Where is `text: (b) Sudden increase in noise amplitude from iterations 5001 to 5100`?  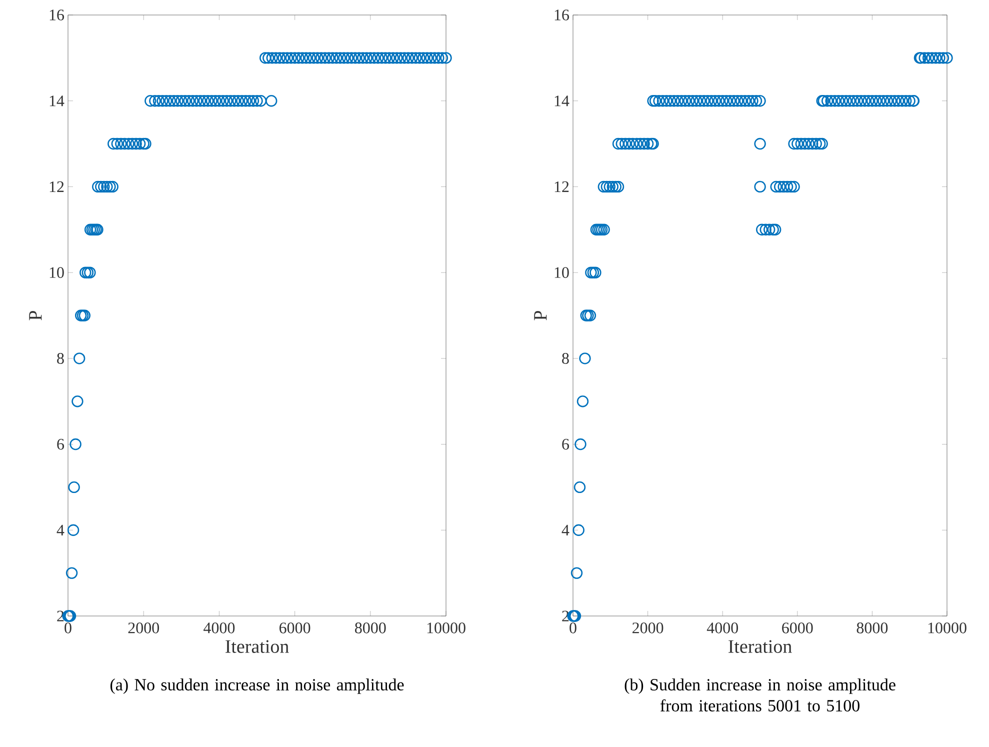 text: (b) Sudden increase in noise amplitude from iterations 5001 to 5100 is located at coordinates (760, 695).